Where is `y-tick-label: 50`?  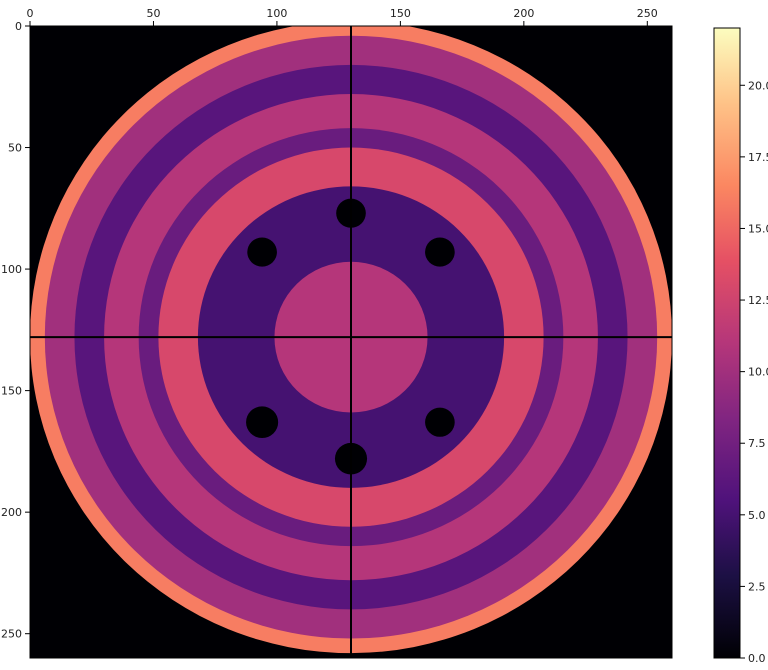
y-tick-label: 50 is located at coordinates (15, 148).